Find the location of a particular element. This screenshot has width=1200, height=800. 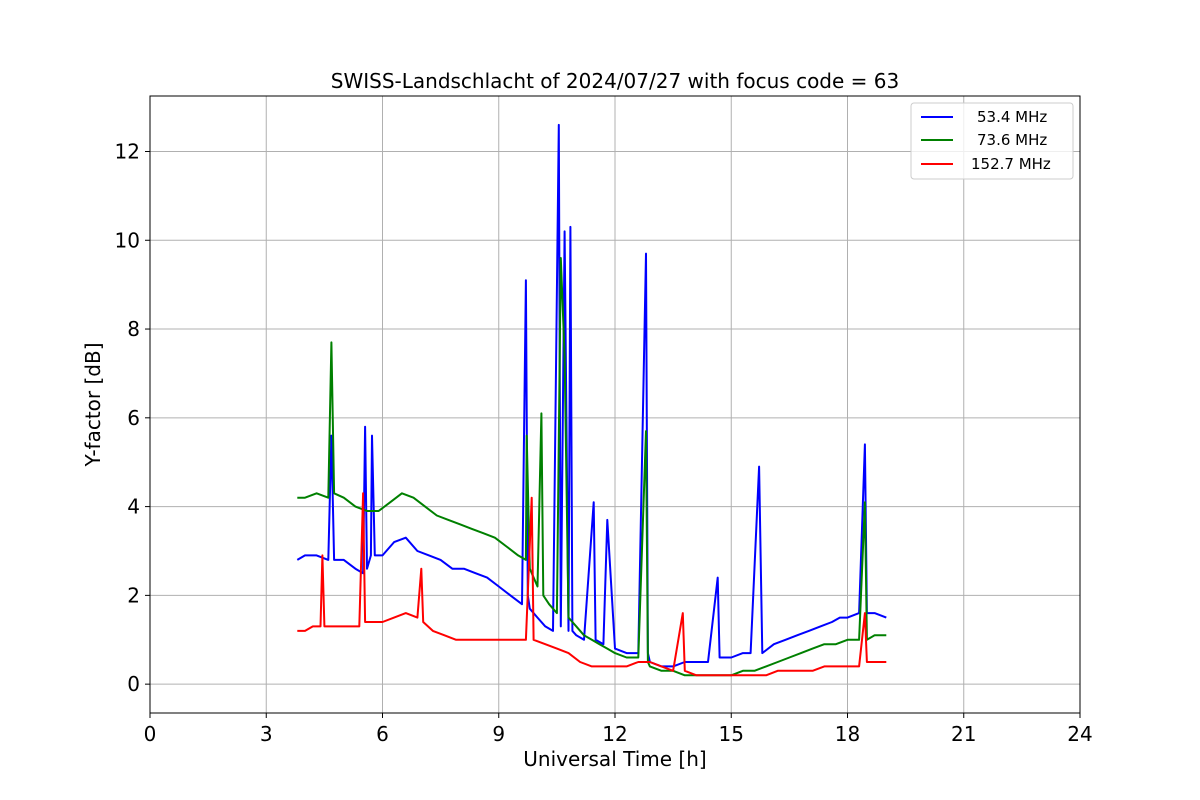

x-axis-ticks: 0 3 6 9 12 15 18 21 24 is located at coordinates (618, 729).